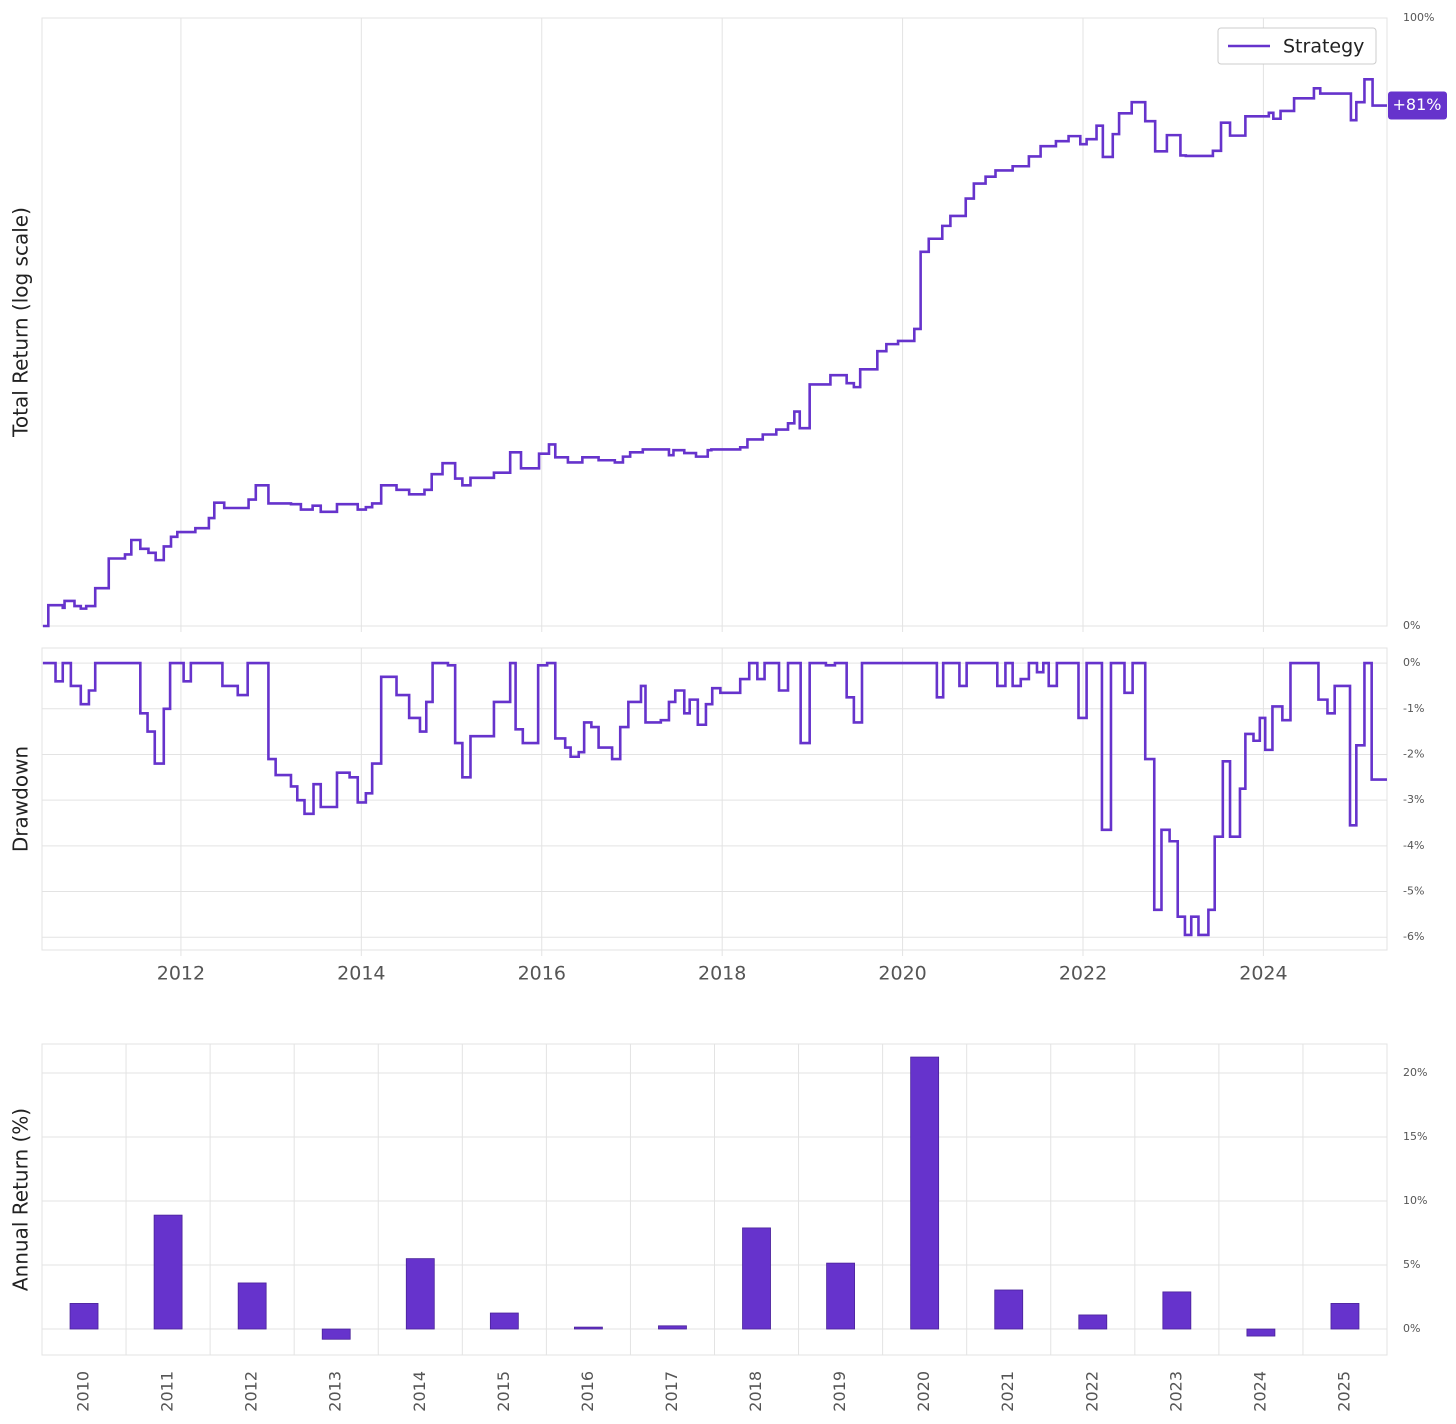 This screenshot has width=1456, height=1424. What do you see at coordinates (1007, 1391) in the screenshot?
I see `x-tick-label: 2021` at bounding box center [1007, 1391].